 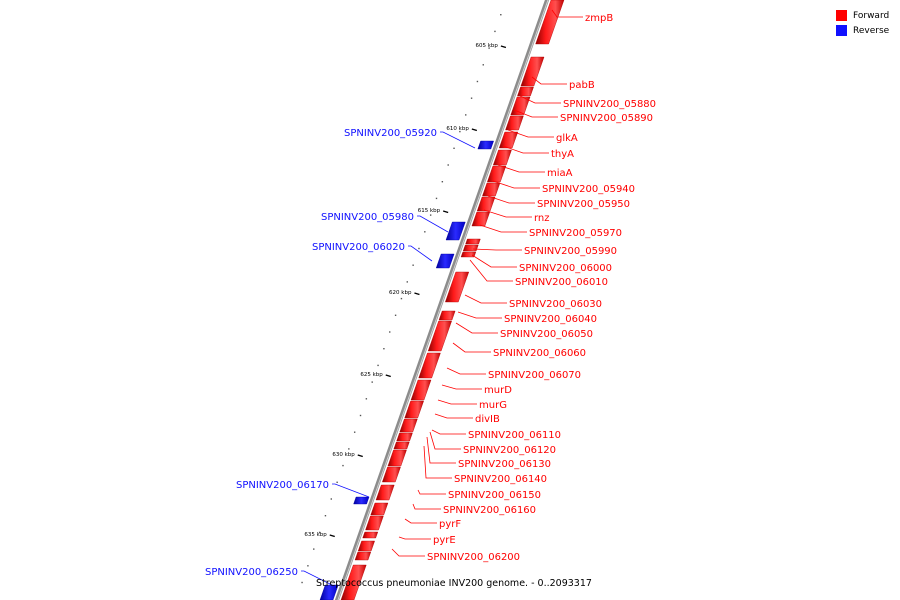 What do you see at coordinates (582, 85) in the screenshot?
I see `forward-gene-label: pabB` at bounding box center [582, 85].